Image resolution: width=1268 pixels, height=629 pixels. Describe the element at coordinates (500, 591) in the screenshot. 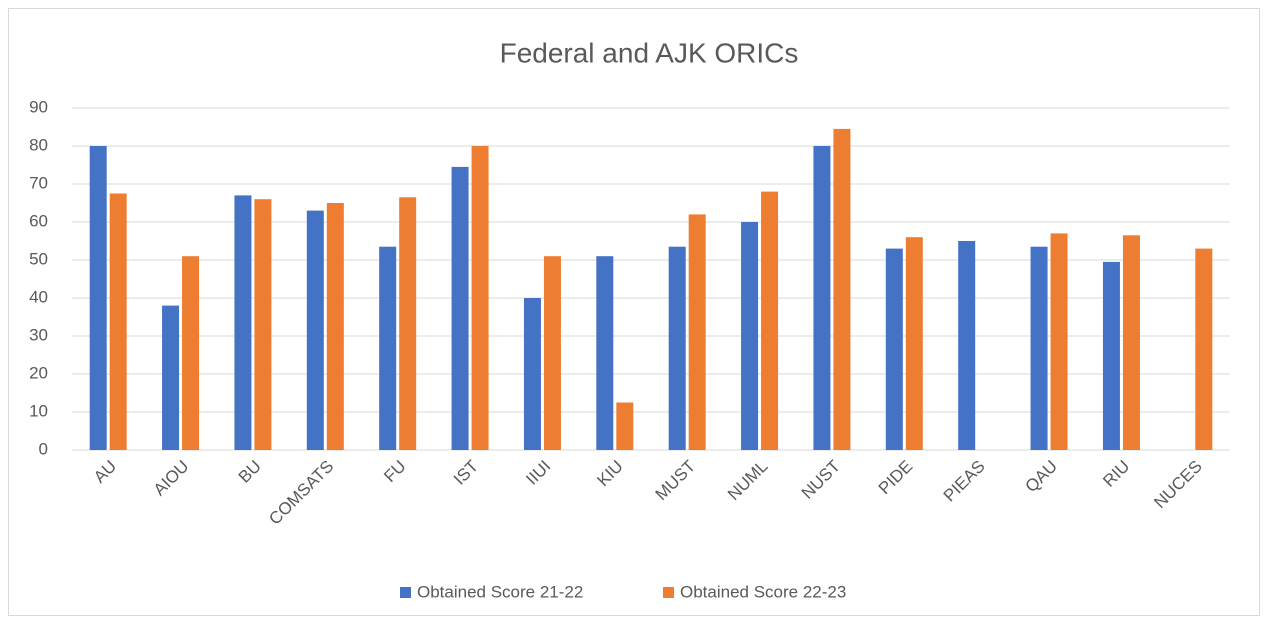

I see `legend-label: Obtained Score 21-22` at that location.